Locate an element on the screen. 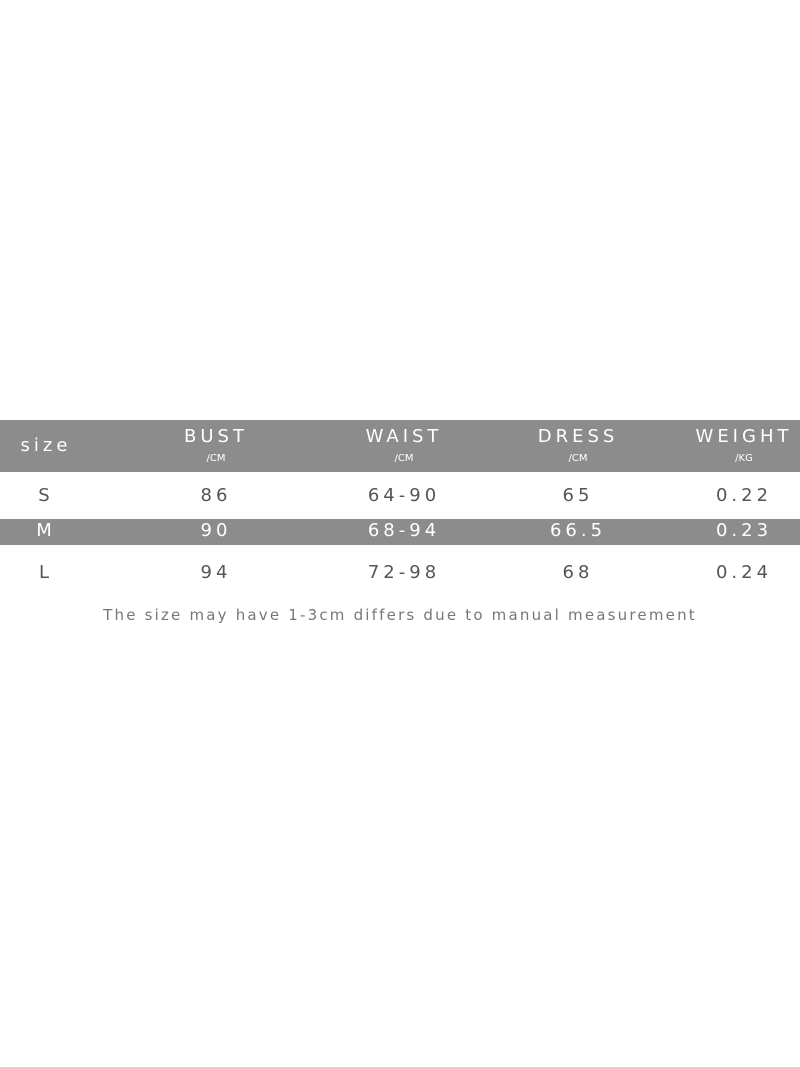 The image size is (800, 1067). cell-value: 86 is located at coordinates (216, 495).